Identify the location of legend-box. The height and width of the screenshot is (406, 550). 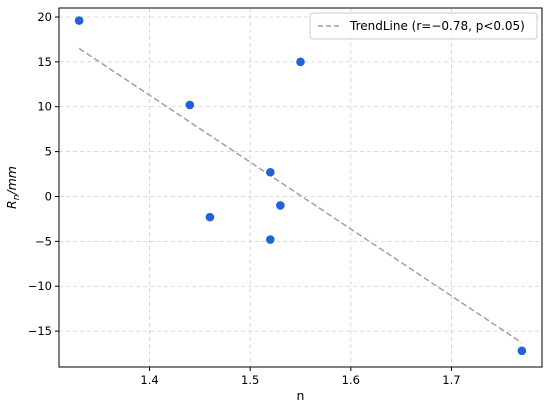
(423, 26).